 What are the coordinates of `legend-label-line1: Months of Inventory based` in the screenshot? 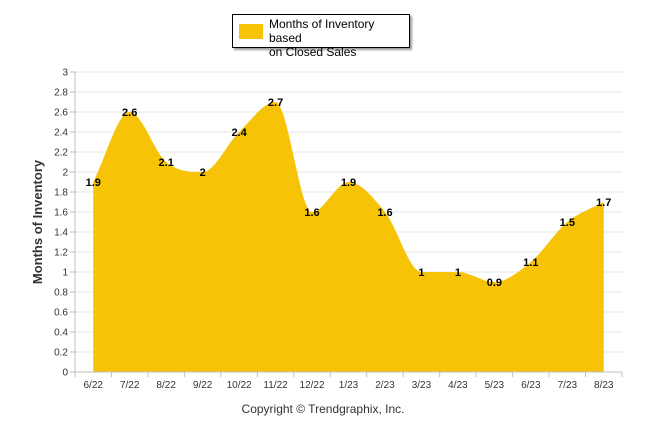 It's located at (322, 31).